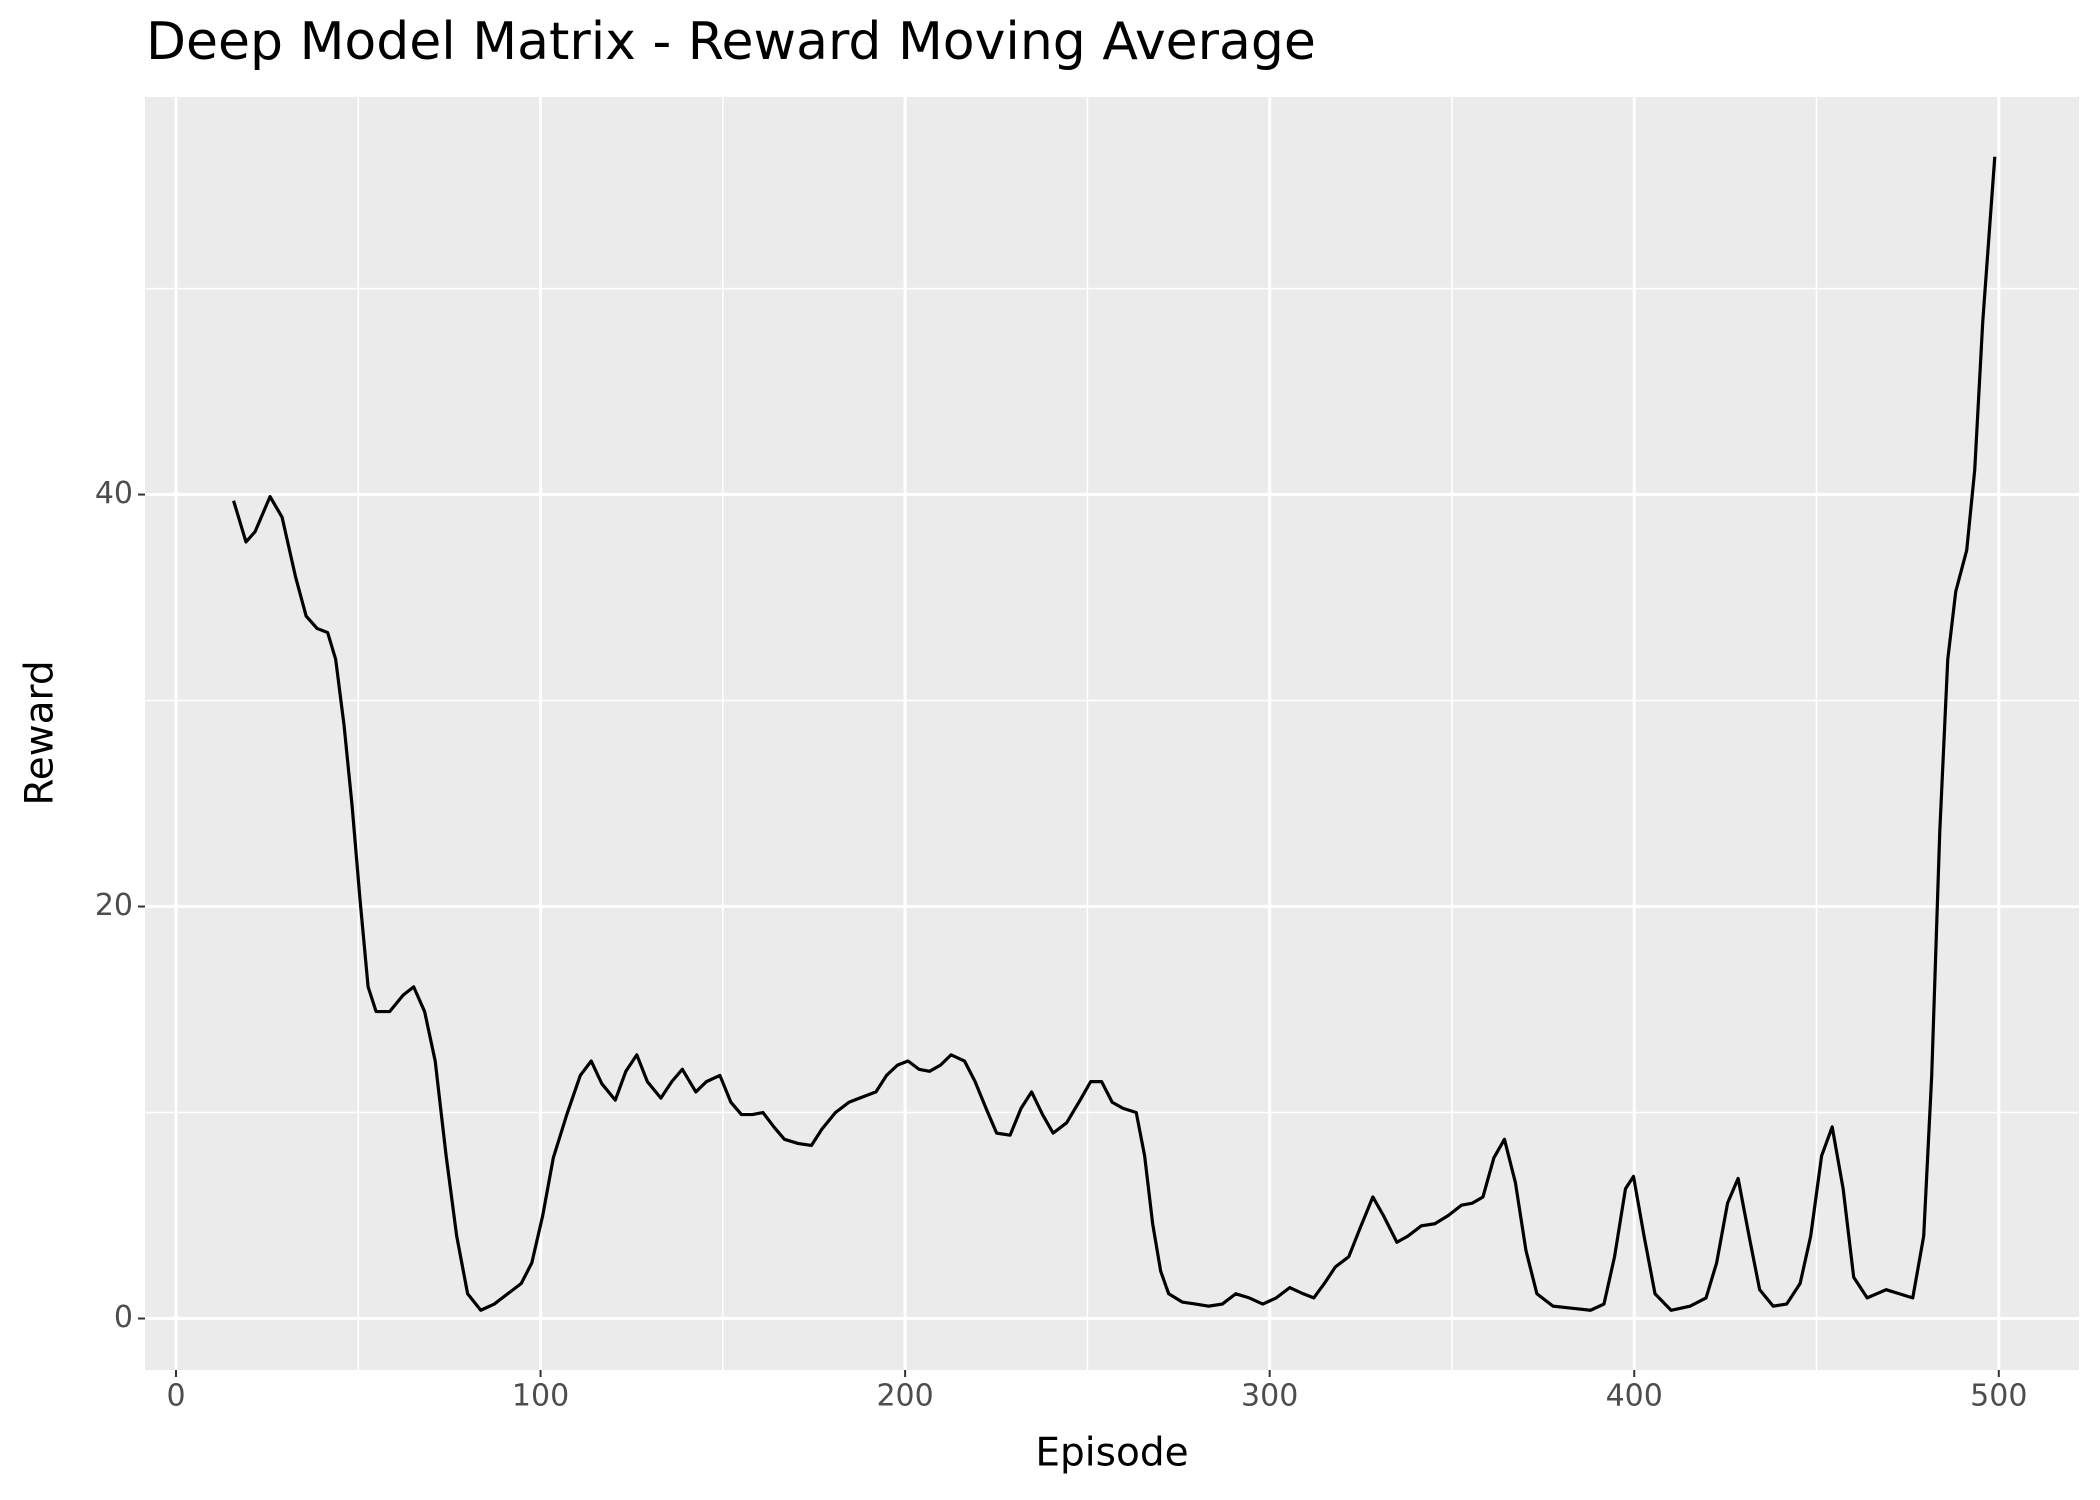  I want to click on x-axis-label: Episode, so click(1111, 1453).